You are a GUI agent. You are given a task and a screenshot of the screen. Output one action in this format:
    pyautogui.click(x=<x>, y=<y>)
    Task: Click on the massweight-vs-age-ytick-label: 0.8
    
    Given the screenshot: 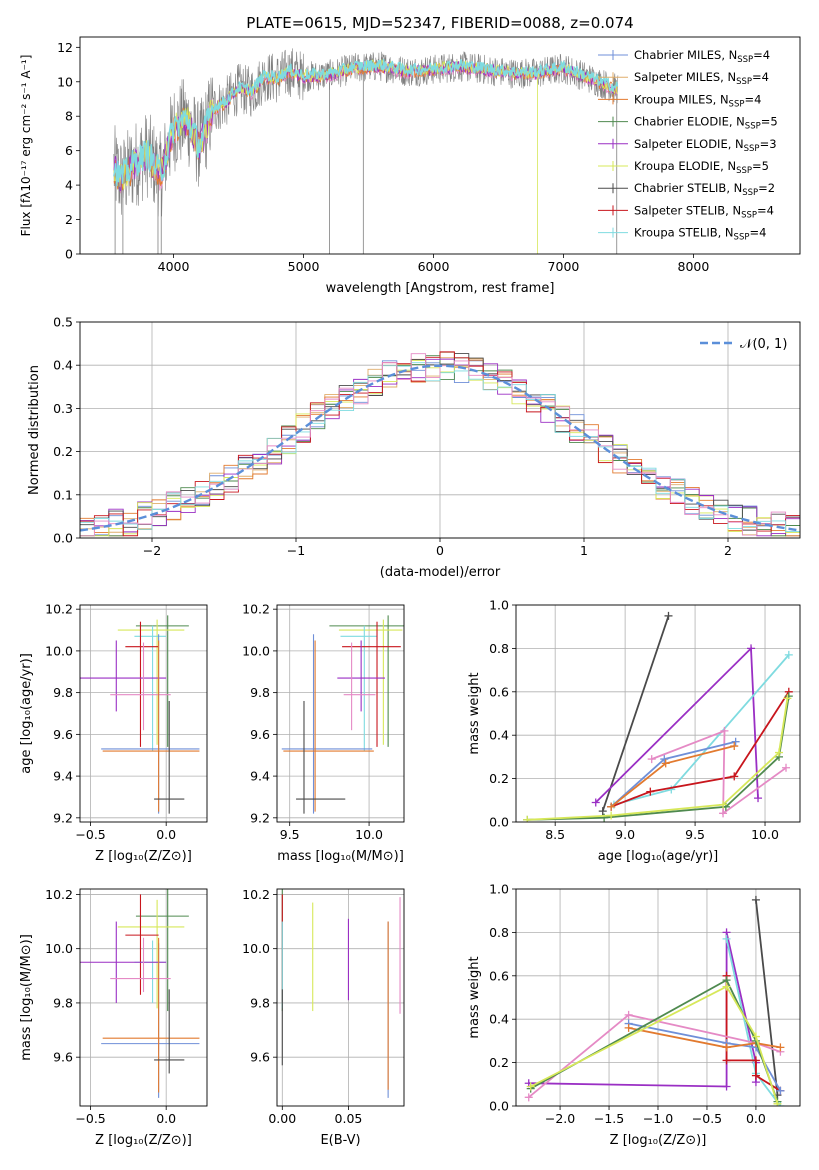 What is the action you would take?
    pyautogui.click(x=499, y=648)
    